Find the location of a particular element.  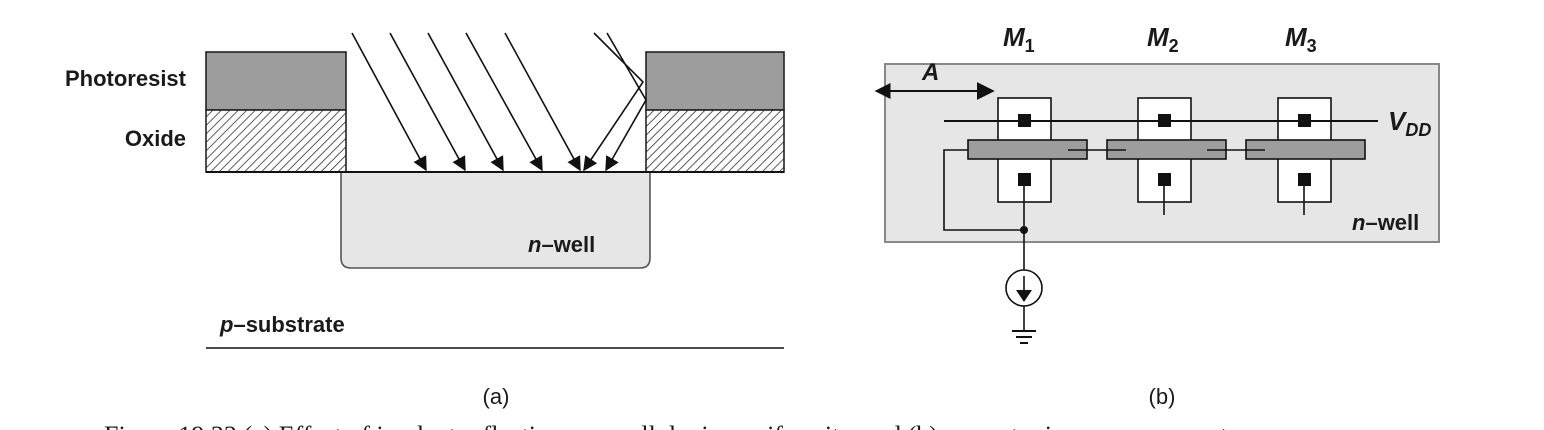

m2-label: M2 is located at coordinates (1163, 39).